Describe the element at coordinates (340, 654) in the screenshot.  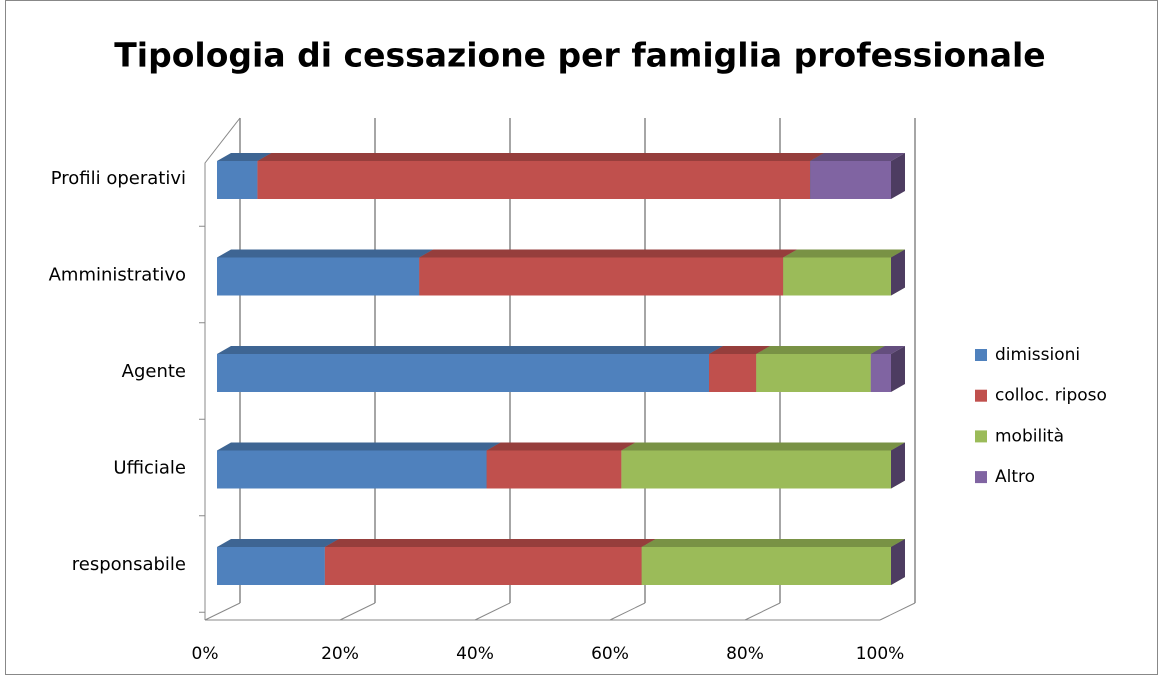
I see `x-tick-label: 20%` at that location.